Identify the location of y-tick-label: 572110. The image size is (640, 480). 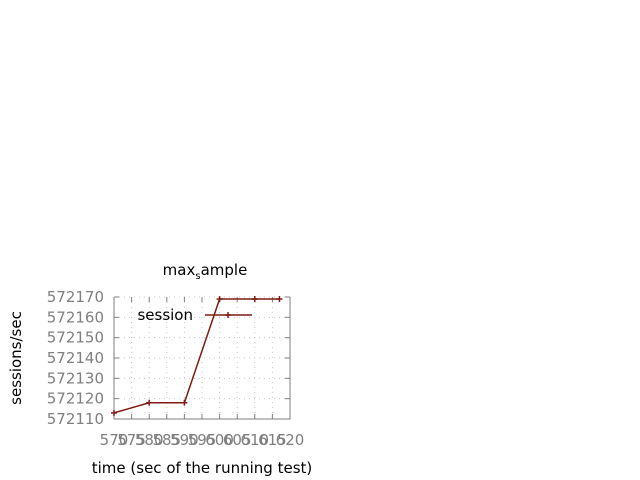
(75, 419).